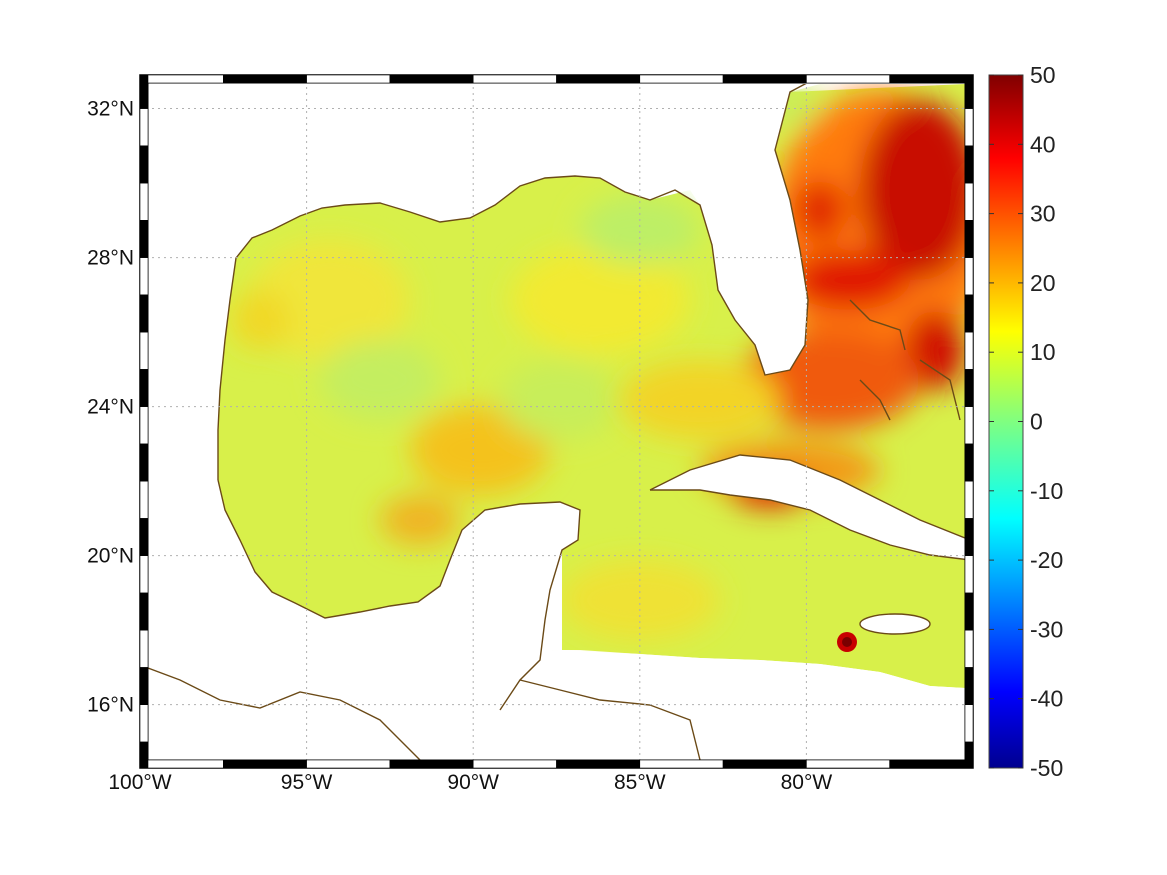  Describe the element at coordinates (307, 782) in the screenshot. I see `lon-tick-label: 95°W` at that location.